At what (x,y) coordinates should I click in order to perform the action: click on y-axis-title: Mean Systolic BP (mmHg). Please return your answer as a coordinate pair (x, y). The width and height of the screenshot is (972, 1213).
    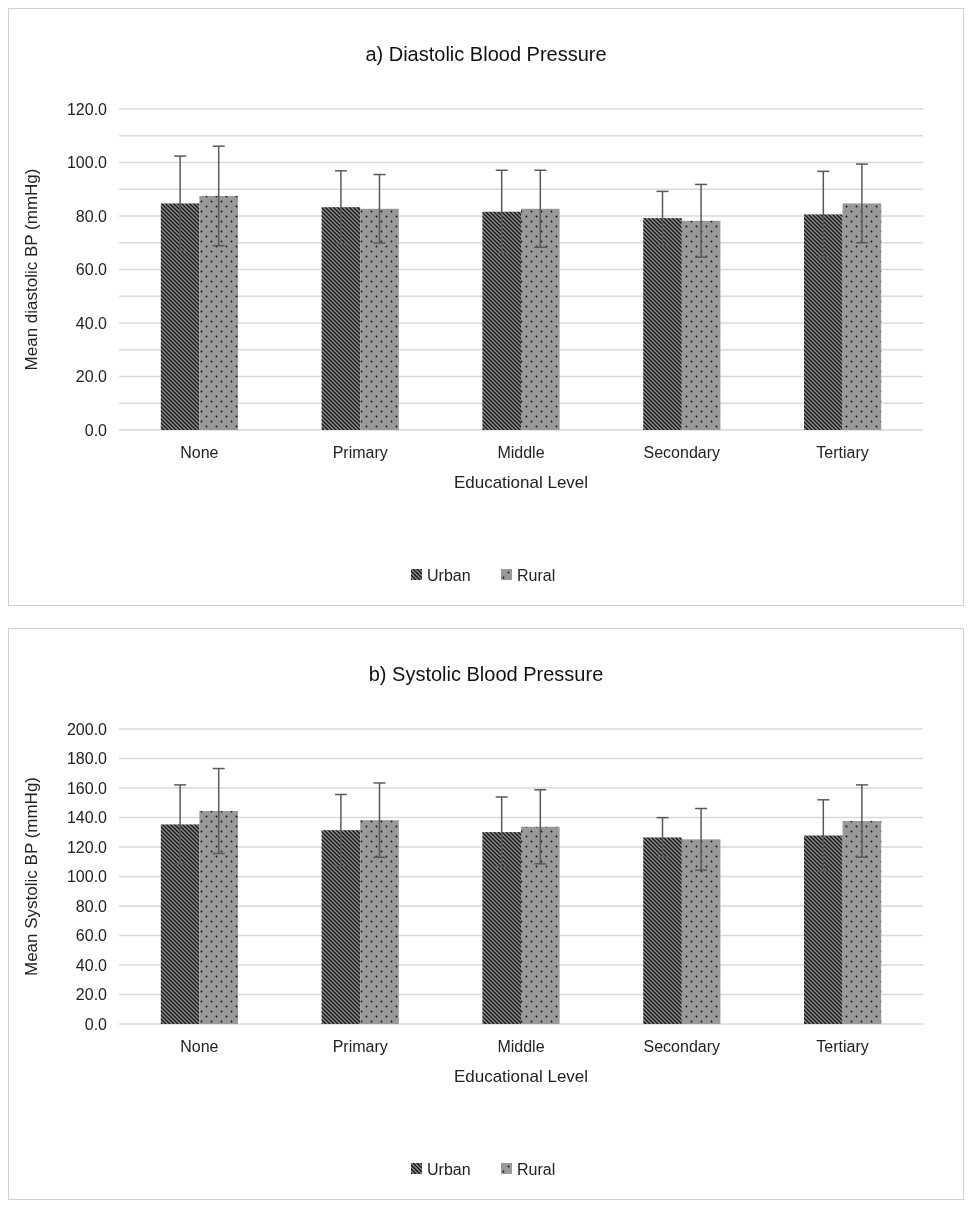
    Looking at the image, I should click on (31, 876).